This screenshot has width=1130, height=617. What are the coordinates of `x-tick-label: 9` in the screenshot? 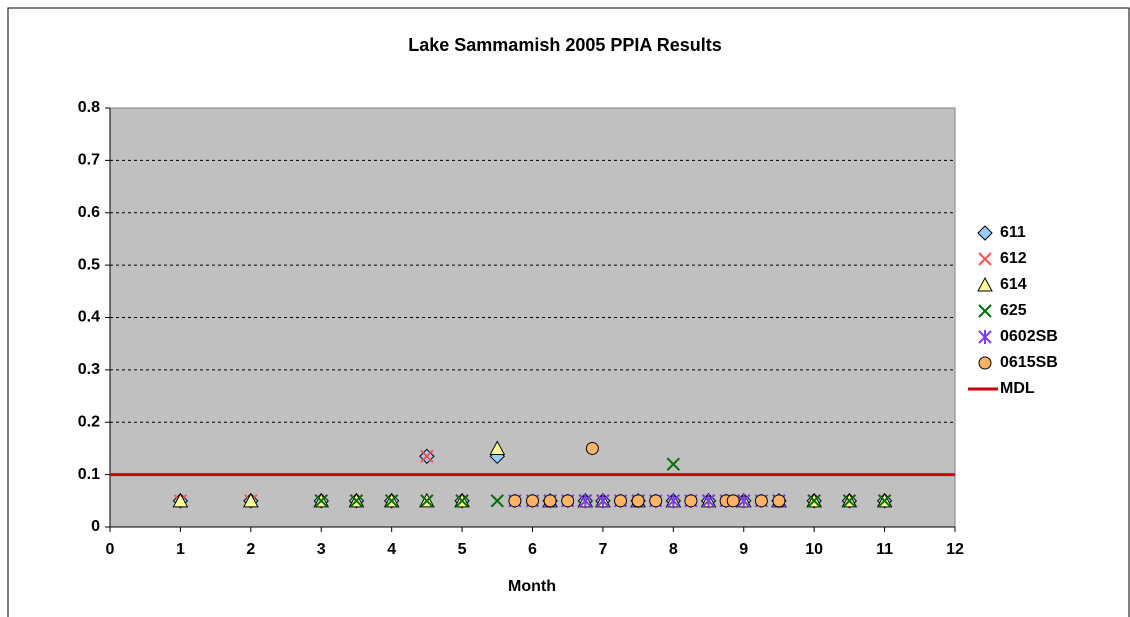 It's located at (743, 549).